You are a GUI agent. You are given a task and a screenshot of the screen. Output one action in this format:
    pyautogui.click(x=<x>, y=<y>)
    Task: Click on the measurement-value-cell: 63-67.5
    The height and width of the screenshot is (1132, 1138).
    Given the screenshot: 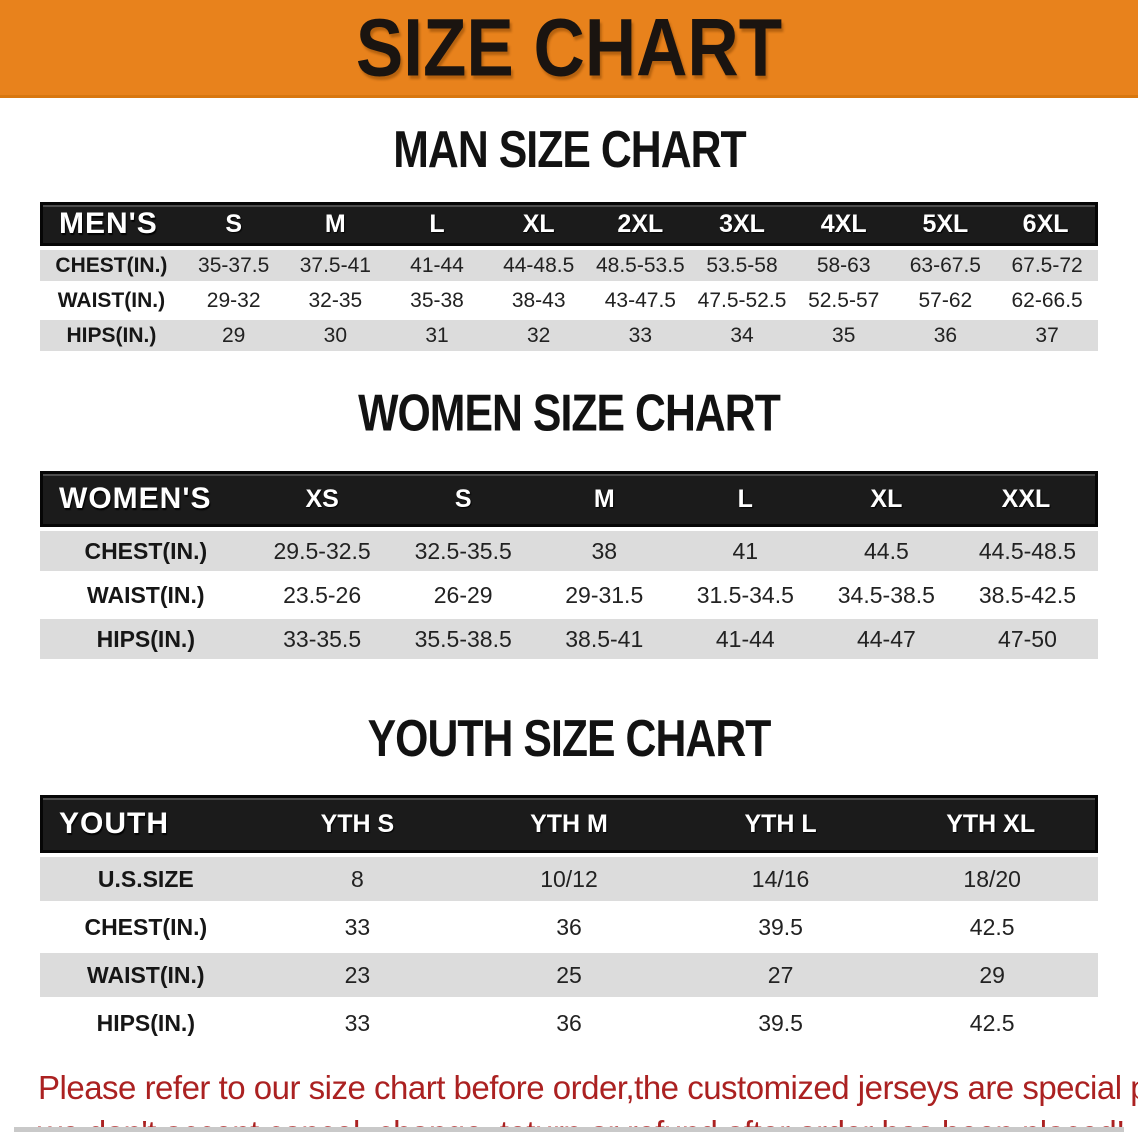 What is the action you would take?
    pyautogui.click(x=945, y=265)
    